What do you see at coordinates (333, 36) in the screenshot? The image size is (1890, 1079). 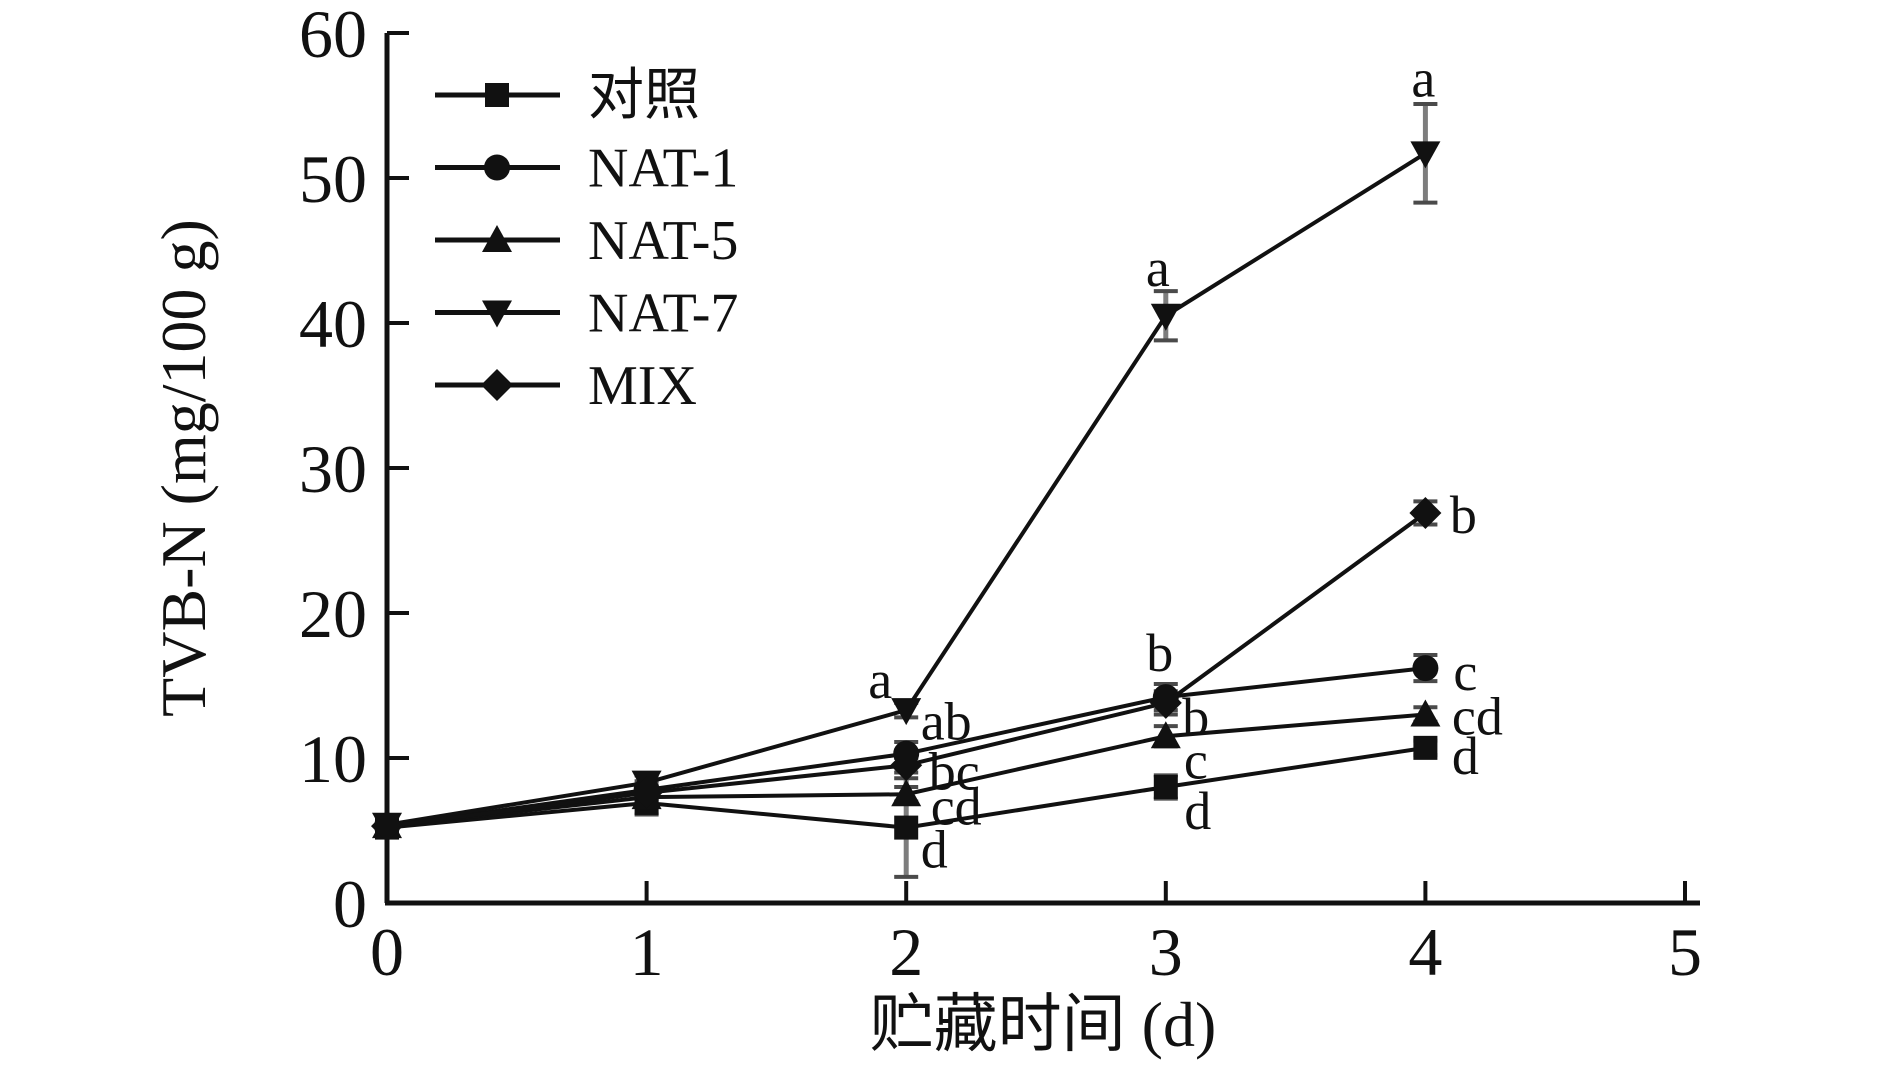 I see `y-tick-label: 60` at bounding box center [333, 36].